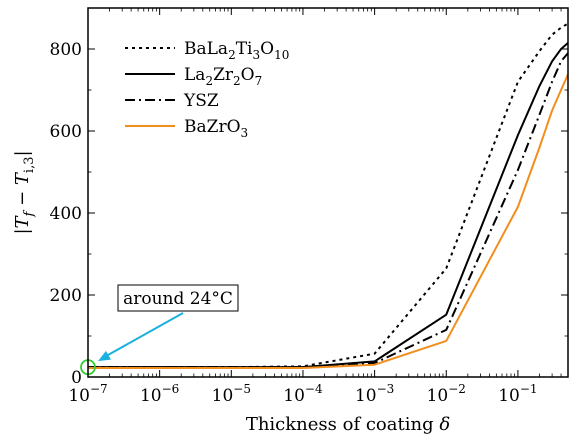 Image resolution: width=573 pixels, height=438 pixels. I want to click on x-tick-label: 10⁻⁴, so click(303, 394).